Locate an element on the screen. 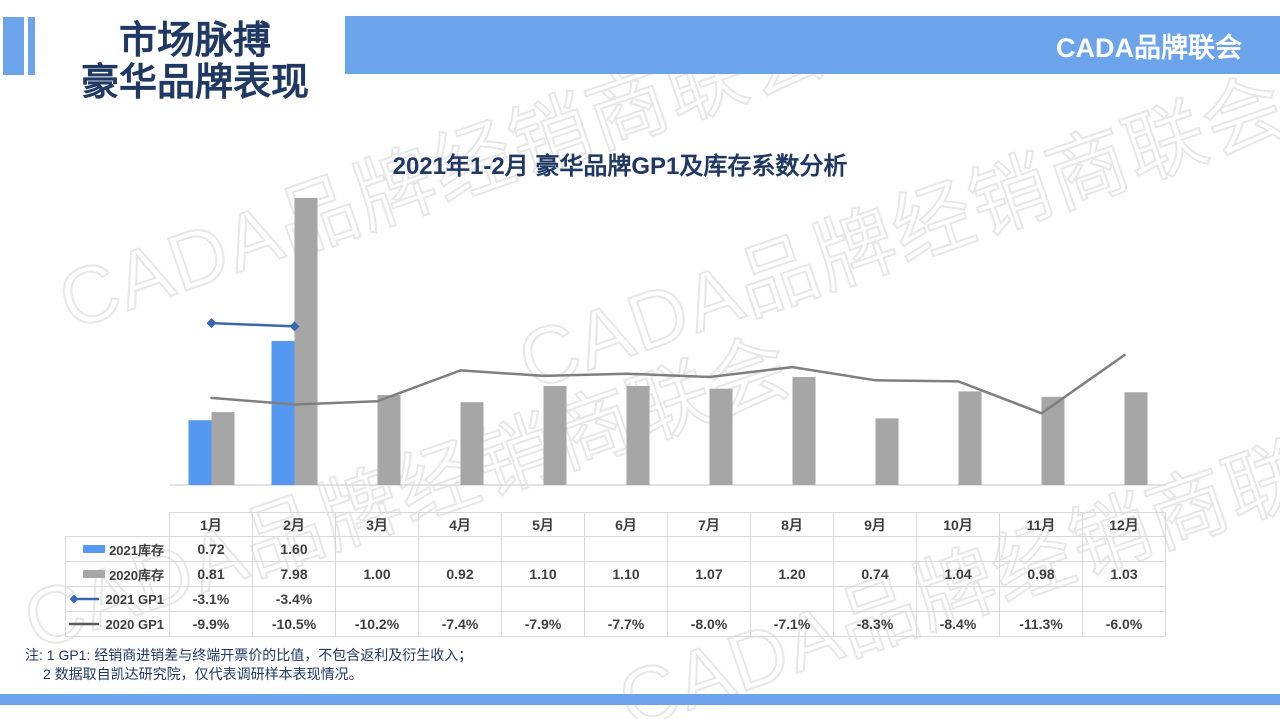  table-month-header: 10月 is located at coordinates (958, 524).